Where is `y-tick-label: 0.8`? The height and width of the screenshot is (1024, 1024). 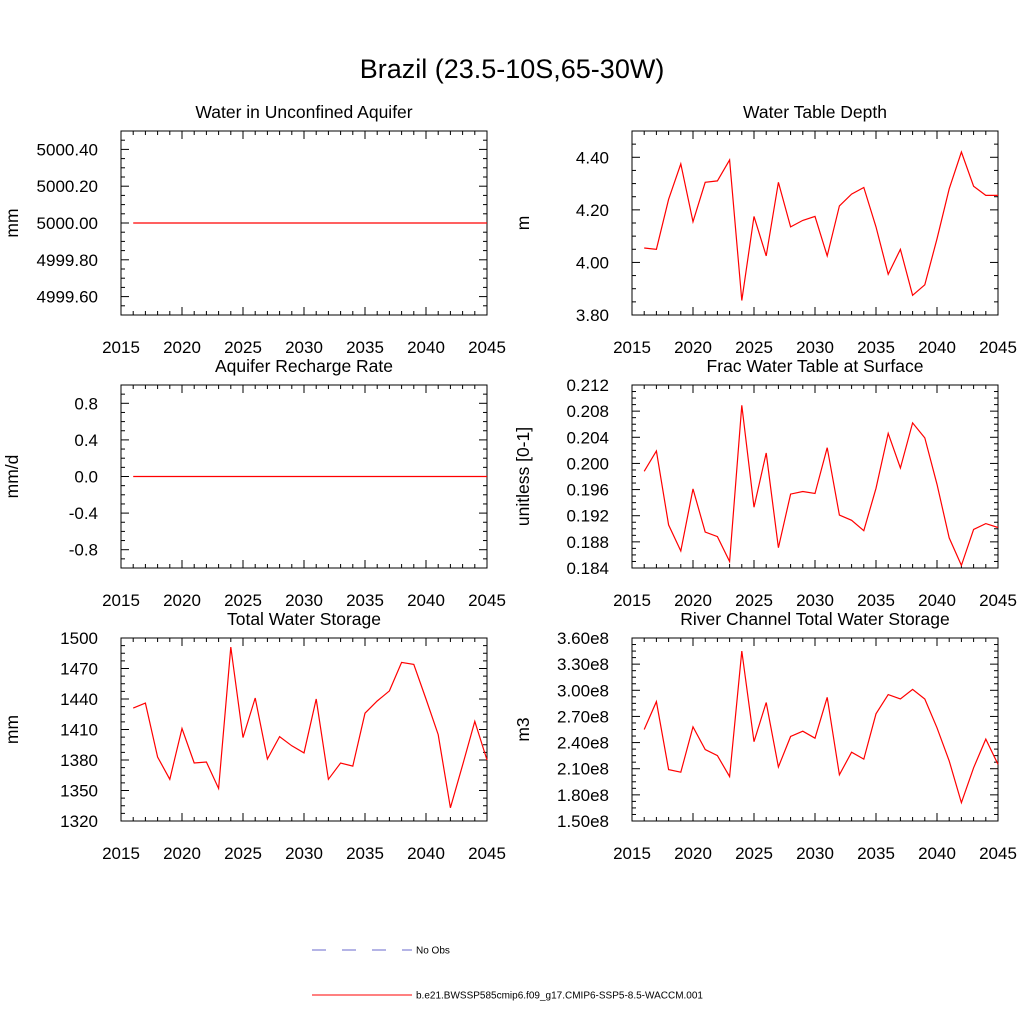 y-tick-label: 0.8 is located at coordinates (86, 403).